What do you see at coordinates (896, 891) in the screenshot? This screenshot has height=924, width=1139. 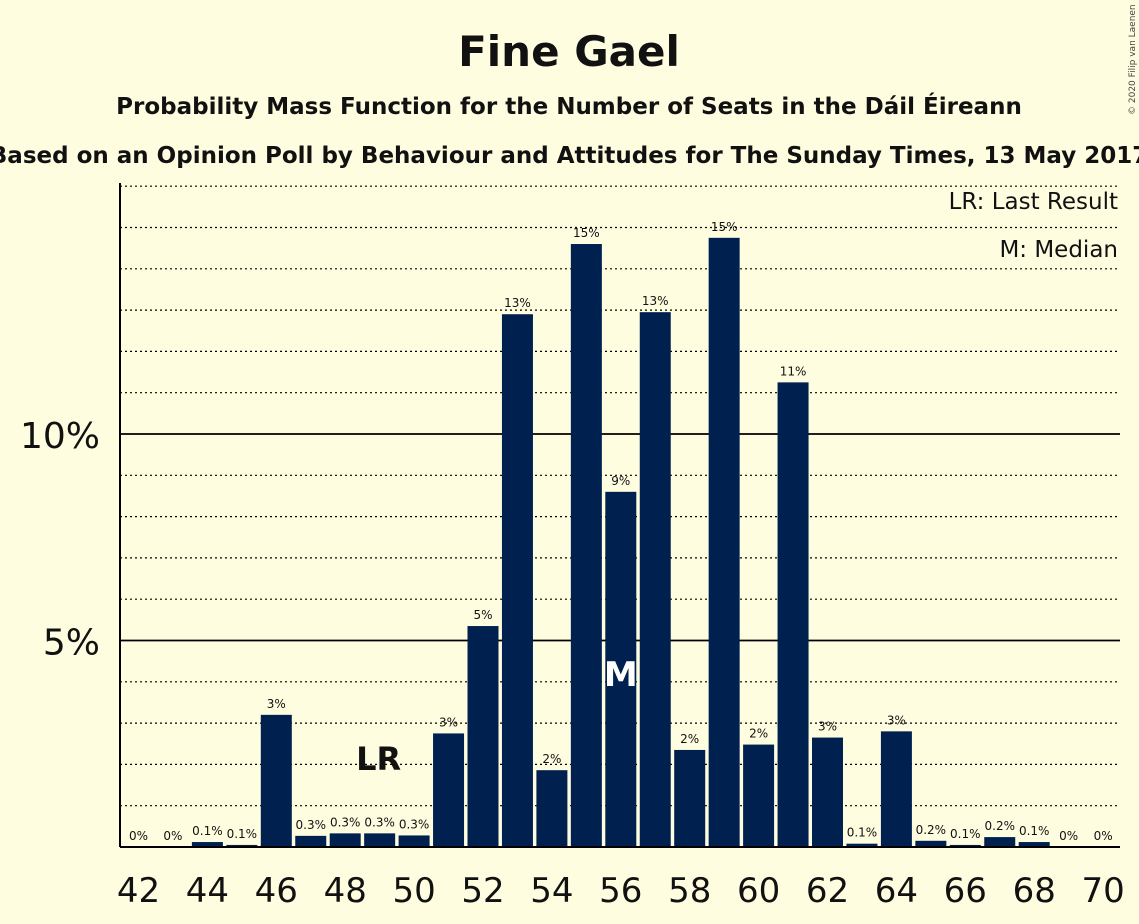 I see `x-tick-label: 64` at bounding box center [896, 891].